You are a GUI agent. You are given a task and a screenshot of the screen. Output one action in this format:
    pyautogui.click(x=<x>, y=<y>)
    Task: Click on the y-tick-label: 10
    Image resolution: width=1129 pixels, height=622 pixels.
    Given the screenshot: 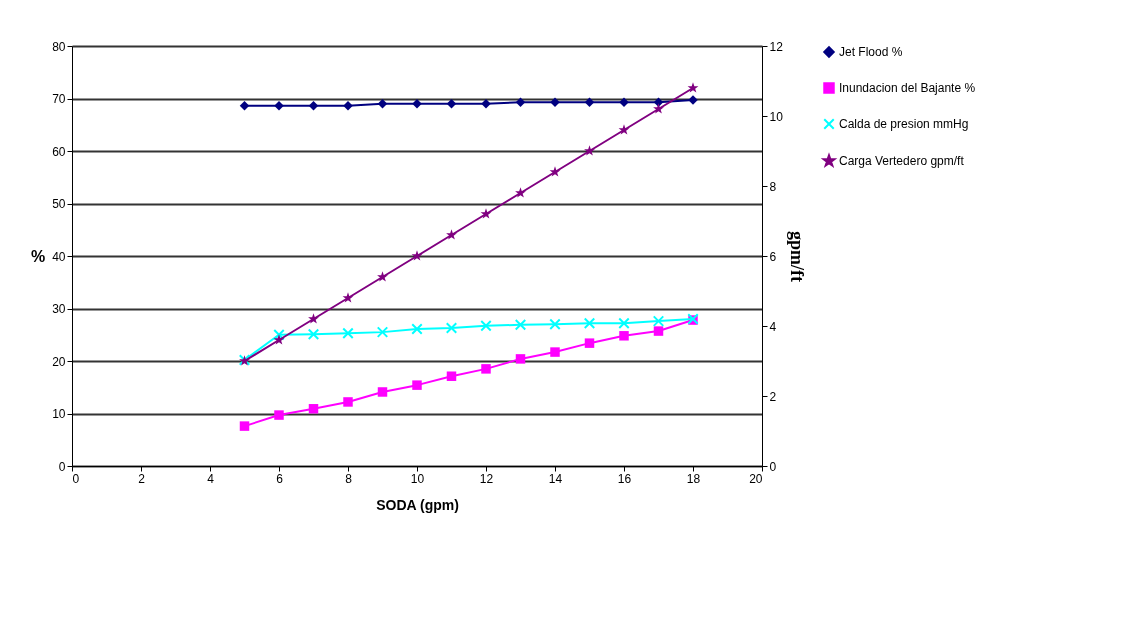 What is the action you would take?
    pyautogui.click(x=59, y=414)
    